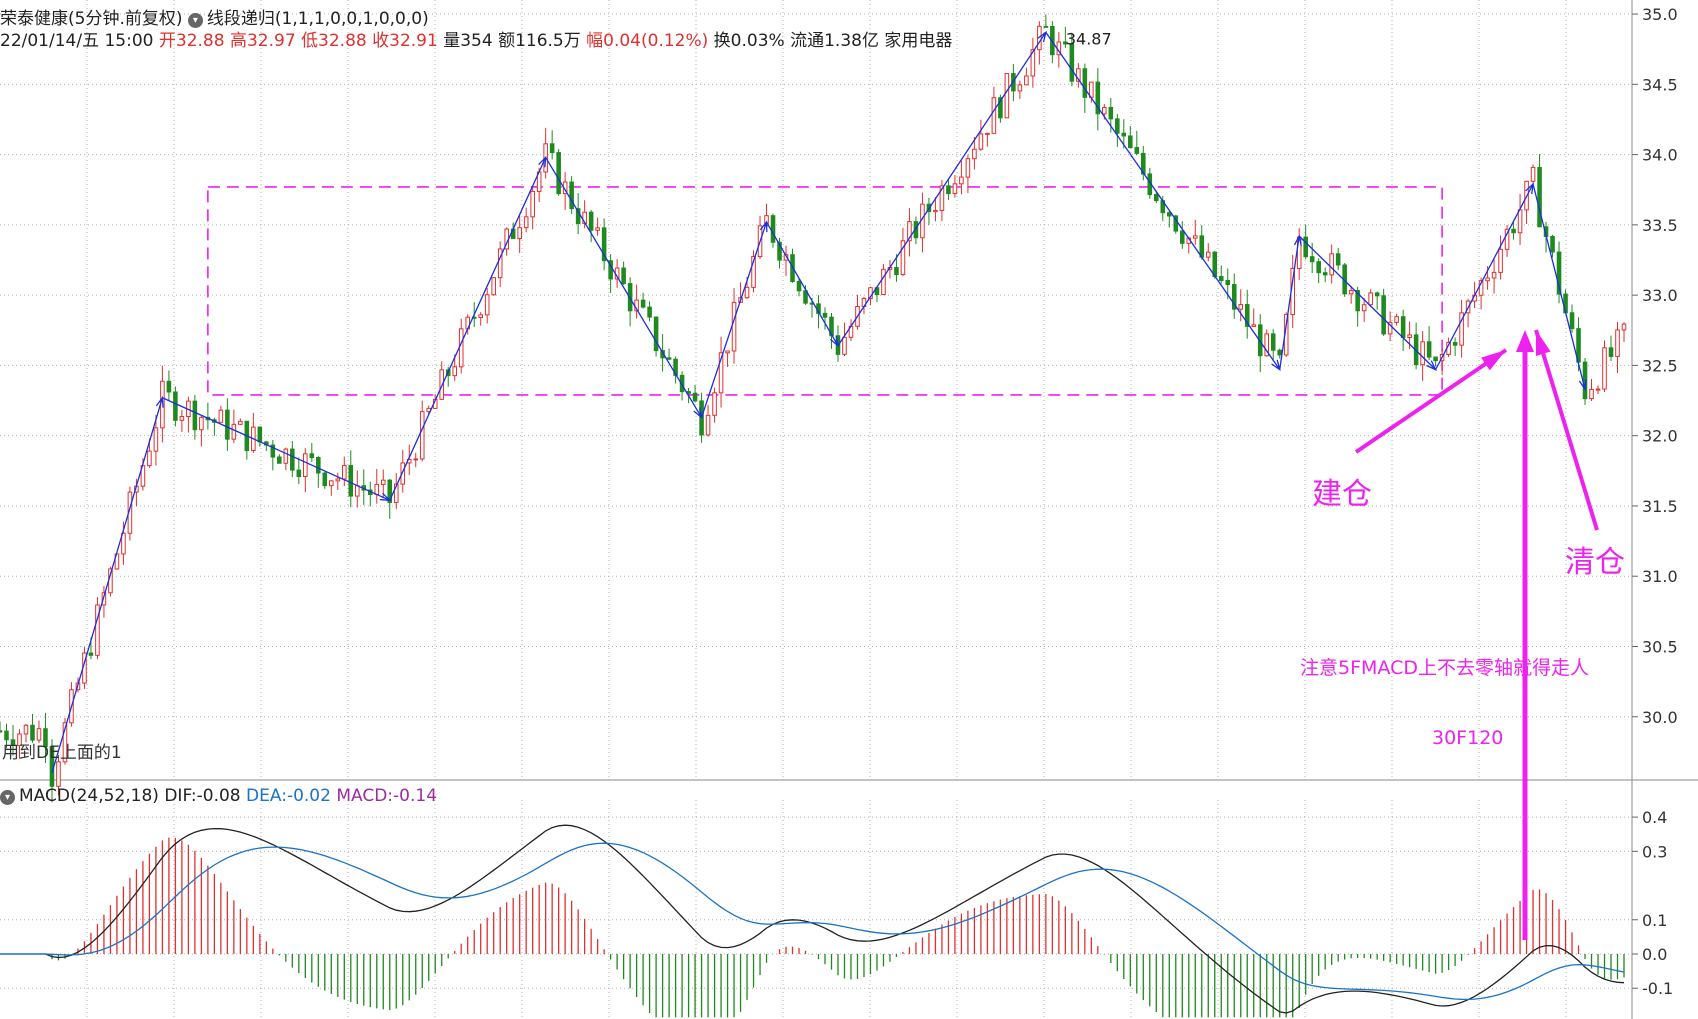 This screenshot has width=1698, height=1019. What do you see at coordinates (476, 41) in the screenshot?
I see `volume-value: 354` at bounding box center [476, 41].